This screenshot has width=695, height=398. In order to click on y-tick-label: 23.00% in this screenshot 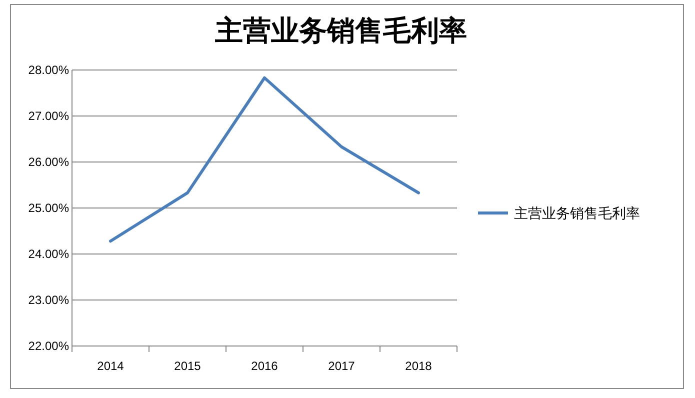, I will do `click(49, 300)`.